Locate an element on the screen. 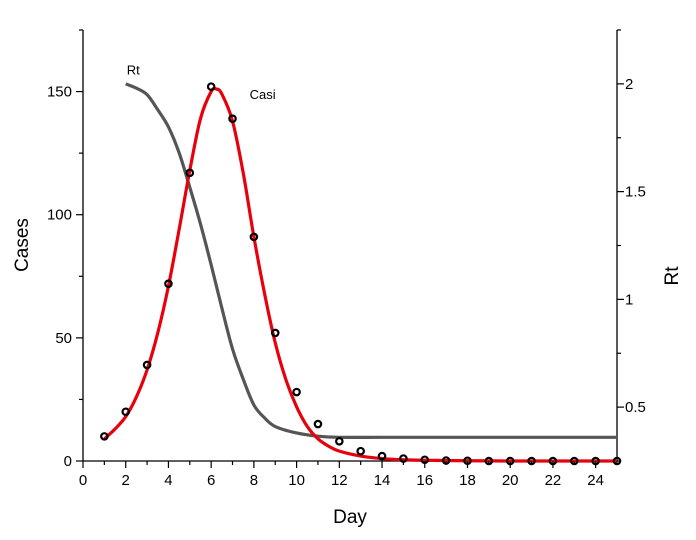 The height and width of the screenshot is (540, 696). y2-tick-label: 2 is located at coordinates (629, 84).